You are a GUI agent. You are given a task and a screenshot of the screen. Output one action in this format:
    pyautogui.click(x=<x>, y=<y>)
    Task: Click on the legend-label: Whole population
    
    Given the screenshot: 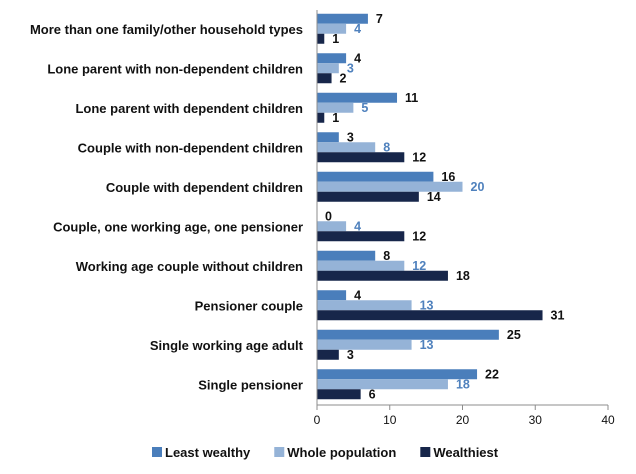 What is the action you would take?
    pyautogui.click(x=341, y=452)
    